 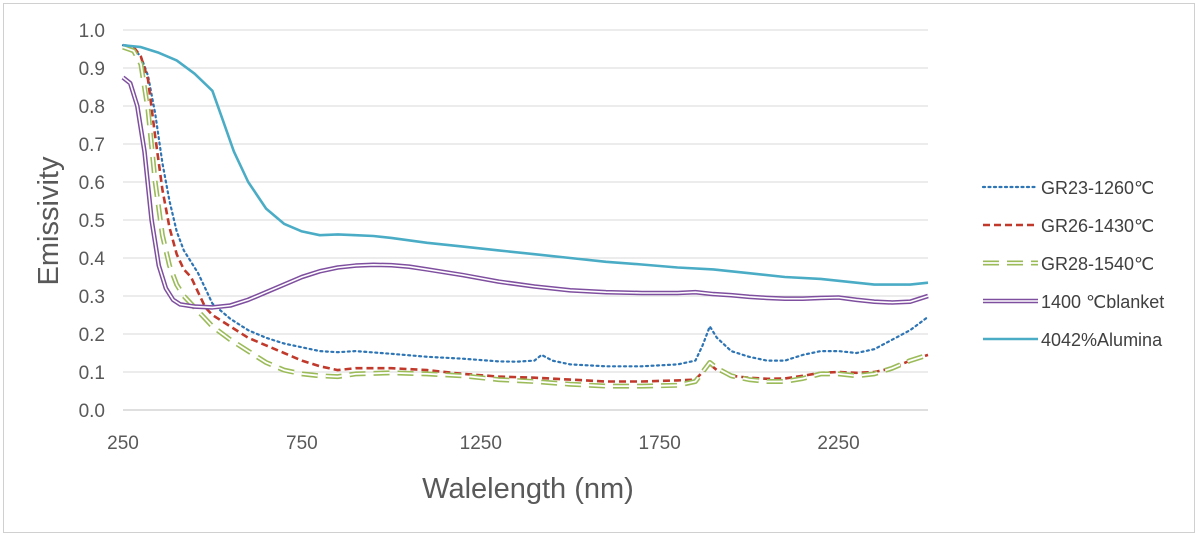 What do you see at coordinates (660, 443) in the screenshot?
I see `x-tick-label: 1750` at bounding box center [660, 443].